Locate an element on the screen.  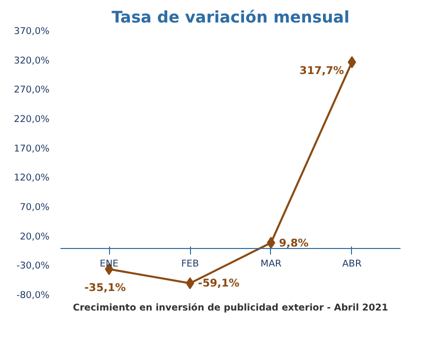
text: Crecimiento en inversión de publicidad exterior - Abril 2021 is located at coordinates (230, 308).